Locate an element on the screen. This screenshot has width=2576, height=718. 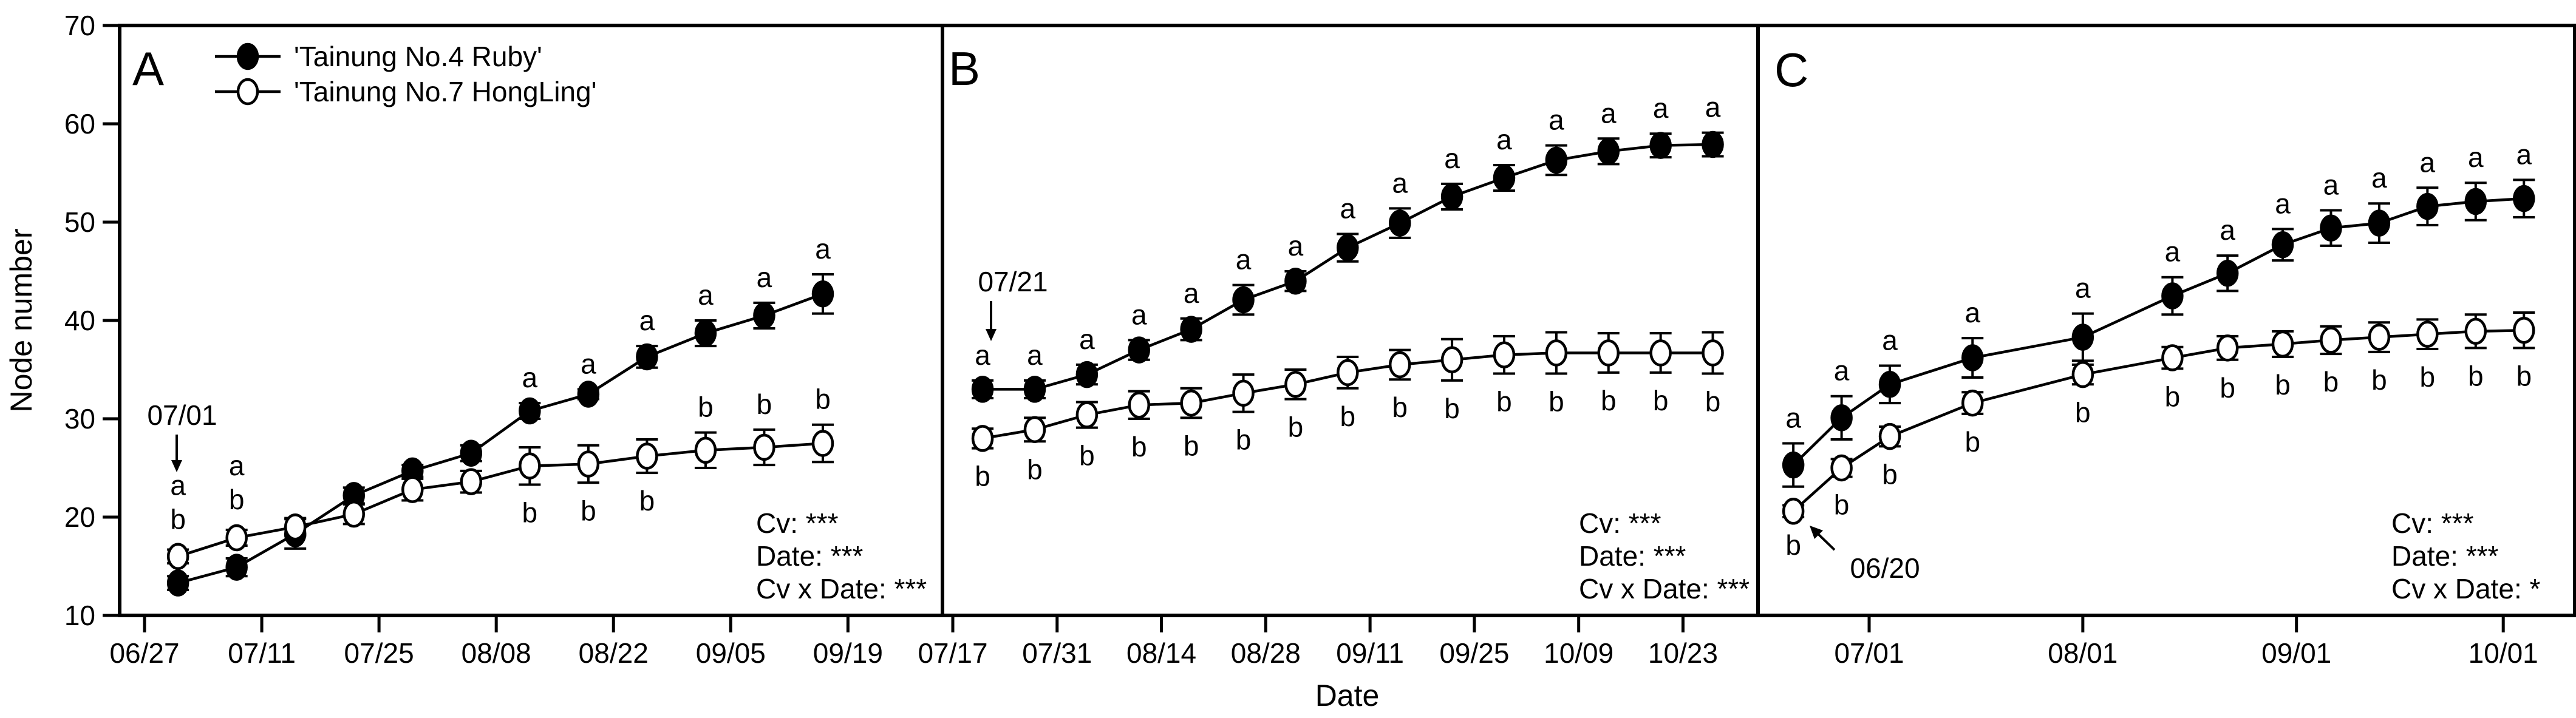
y-tick-label: 70 is located at coordinates (79, 25).